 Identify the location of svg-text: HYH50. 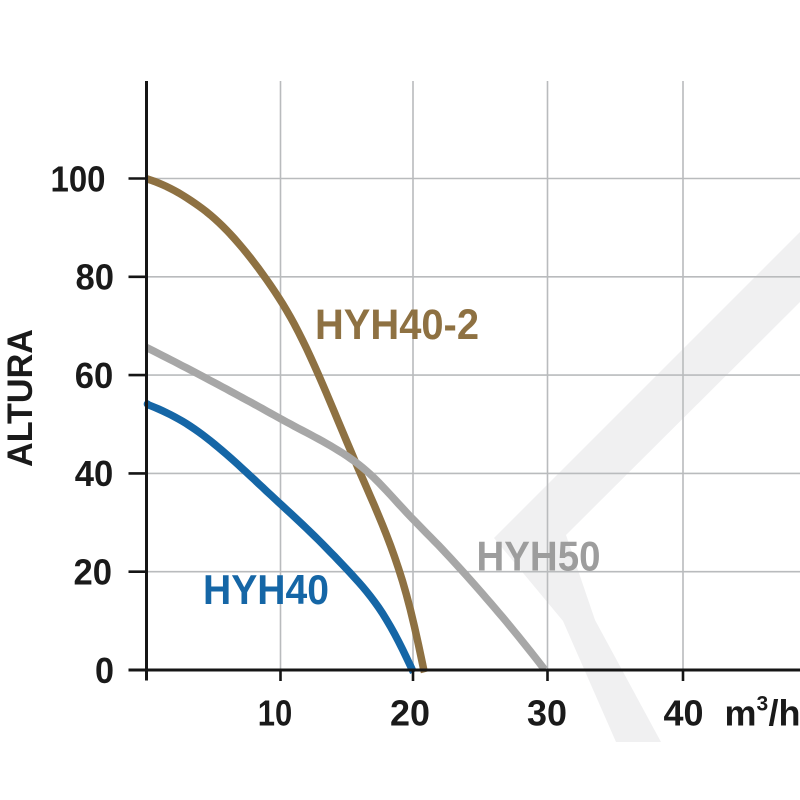
(539, 556).